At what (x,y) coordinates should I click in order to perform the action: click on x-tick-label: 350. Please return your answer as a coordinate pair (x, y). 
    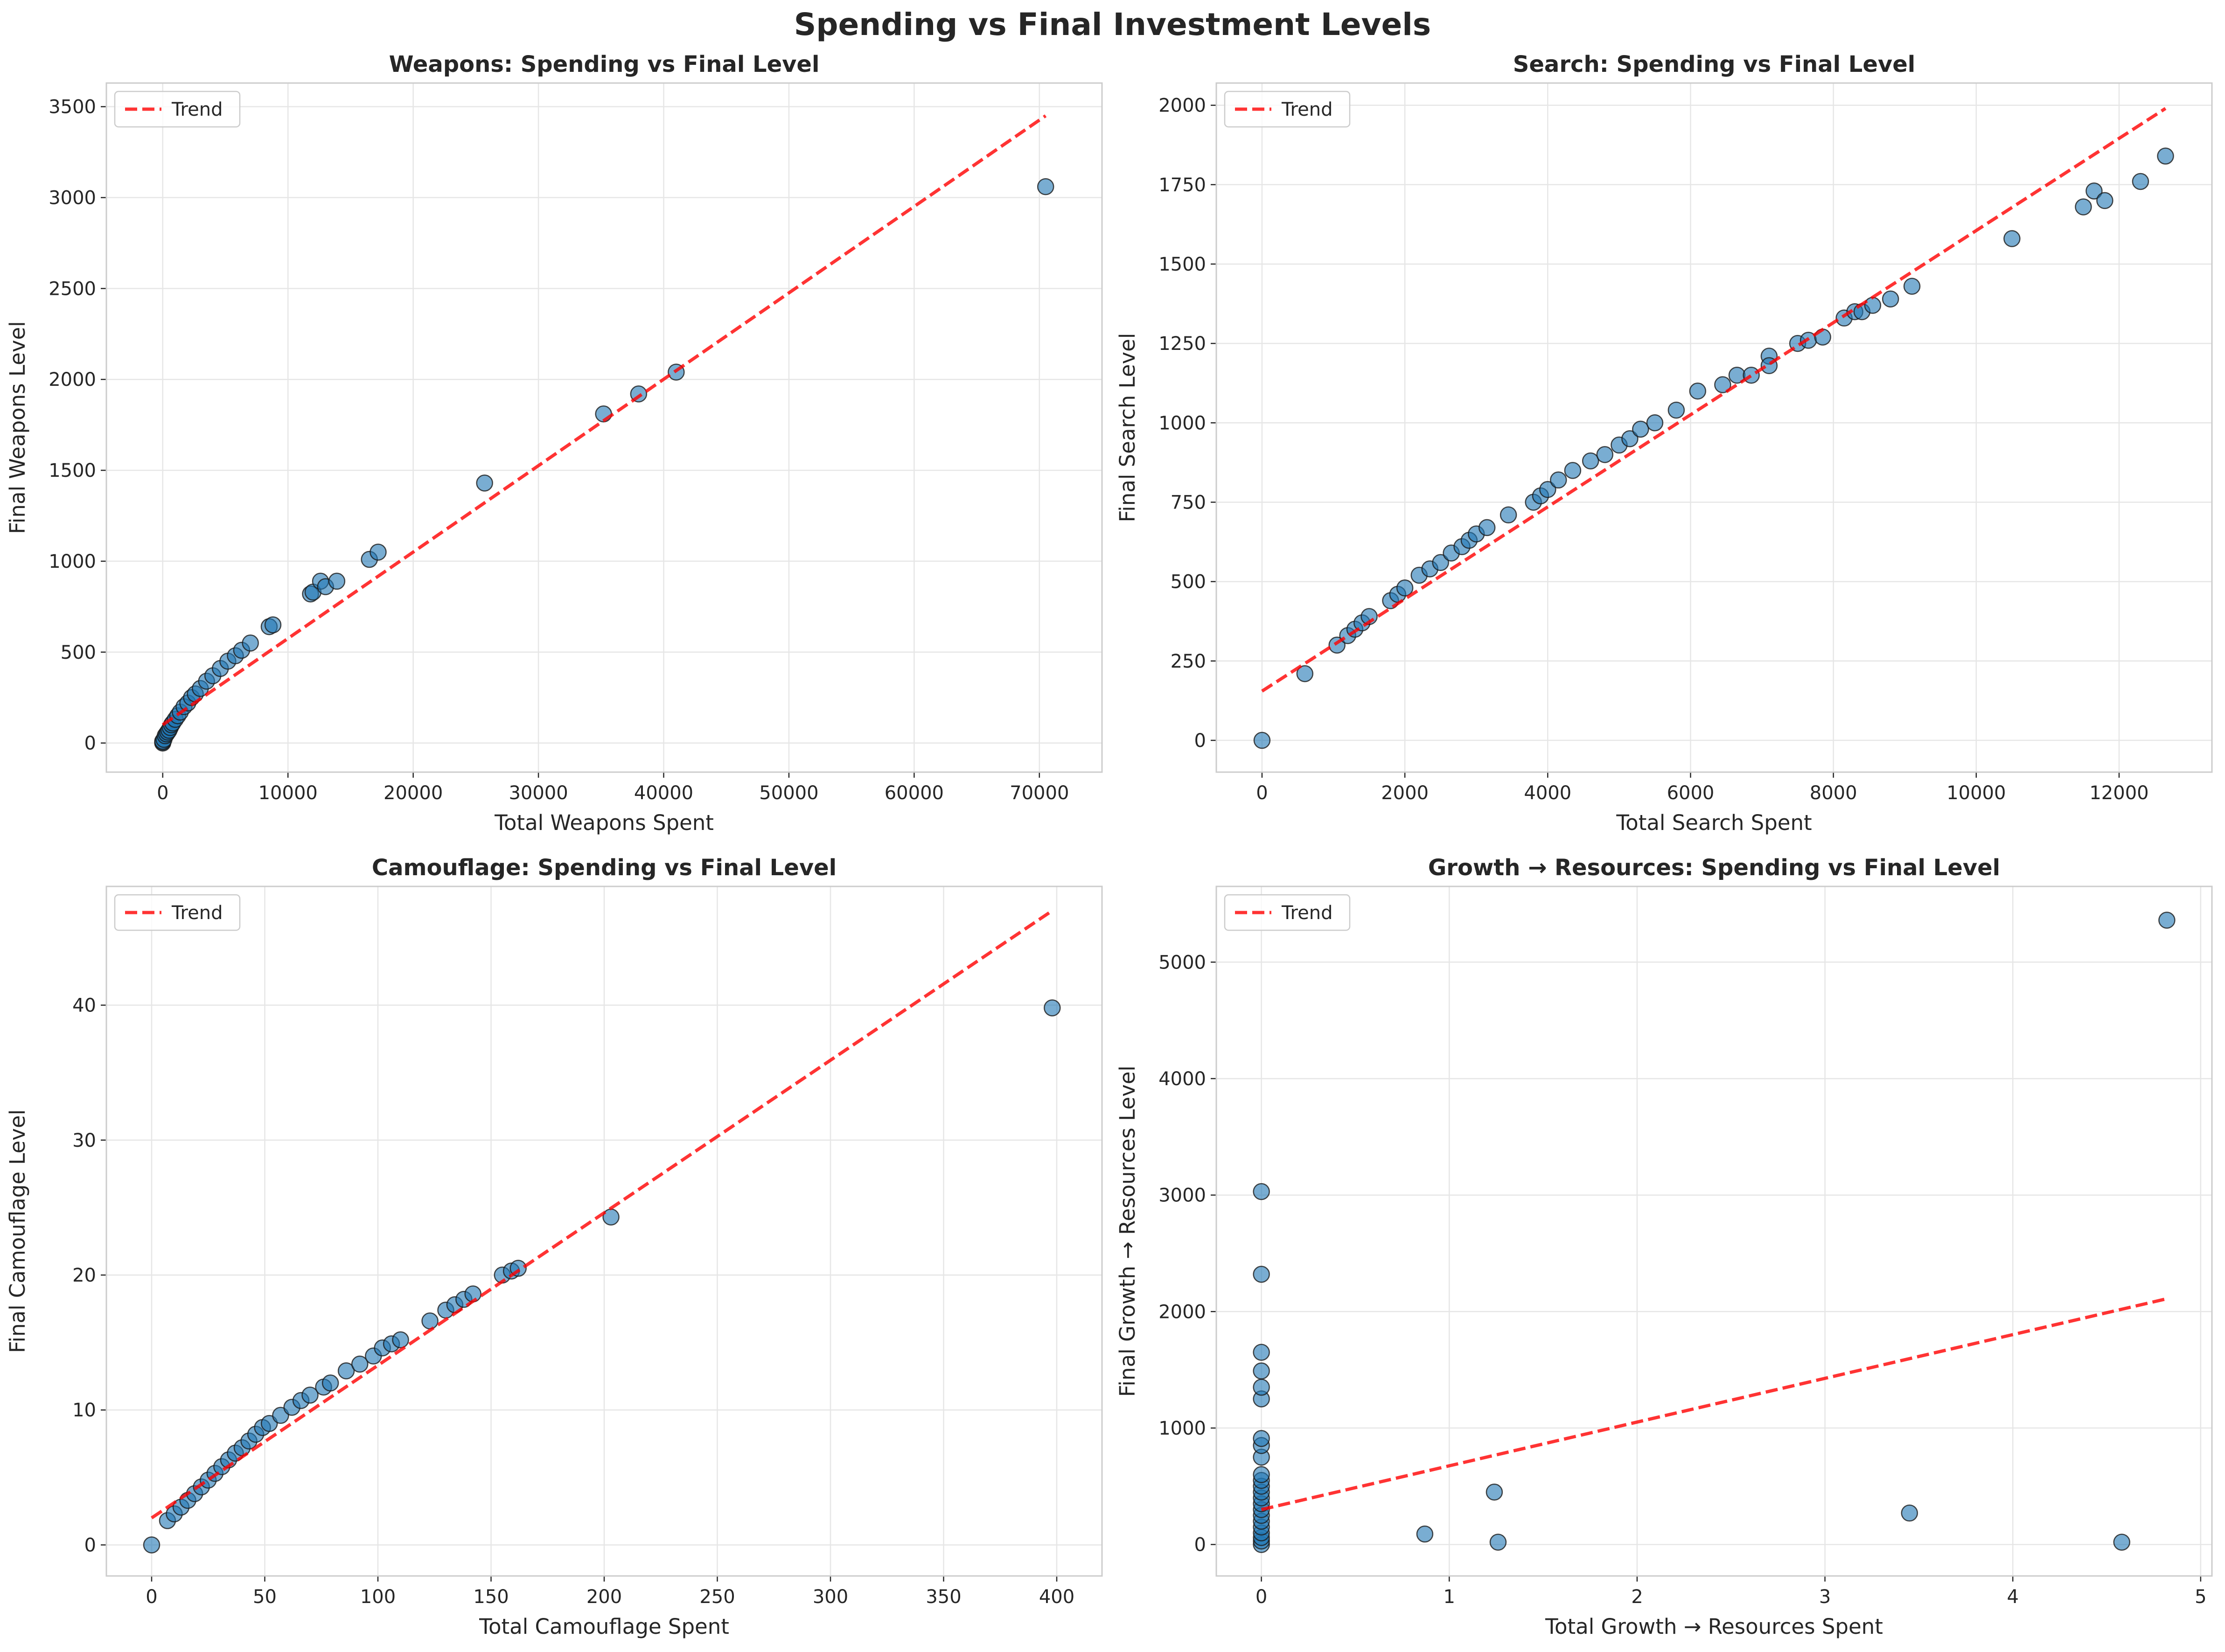
    Looking at the image, I should click on (943, 1597).